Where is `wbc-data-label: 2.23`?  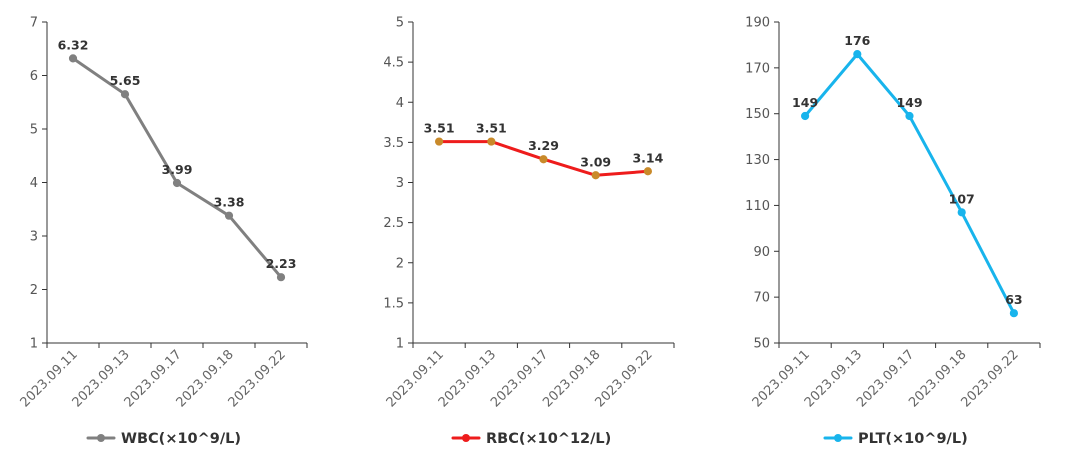
wbc-data-label: 2.23 is located at coordinates (281, 263).